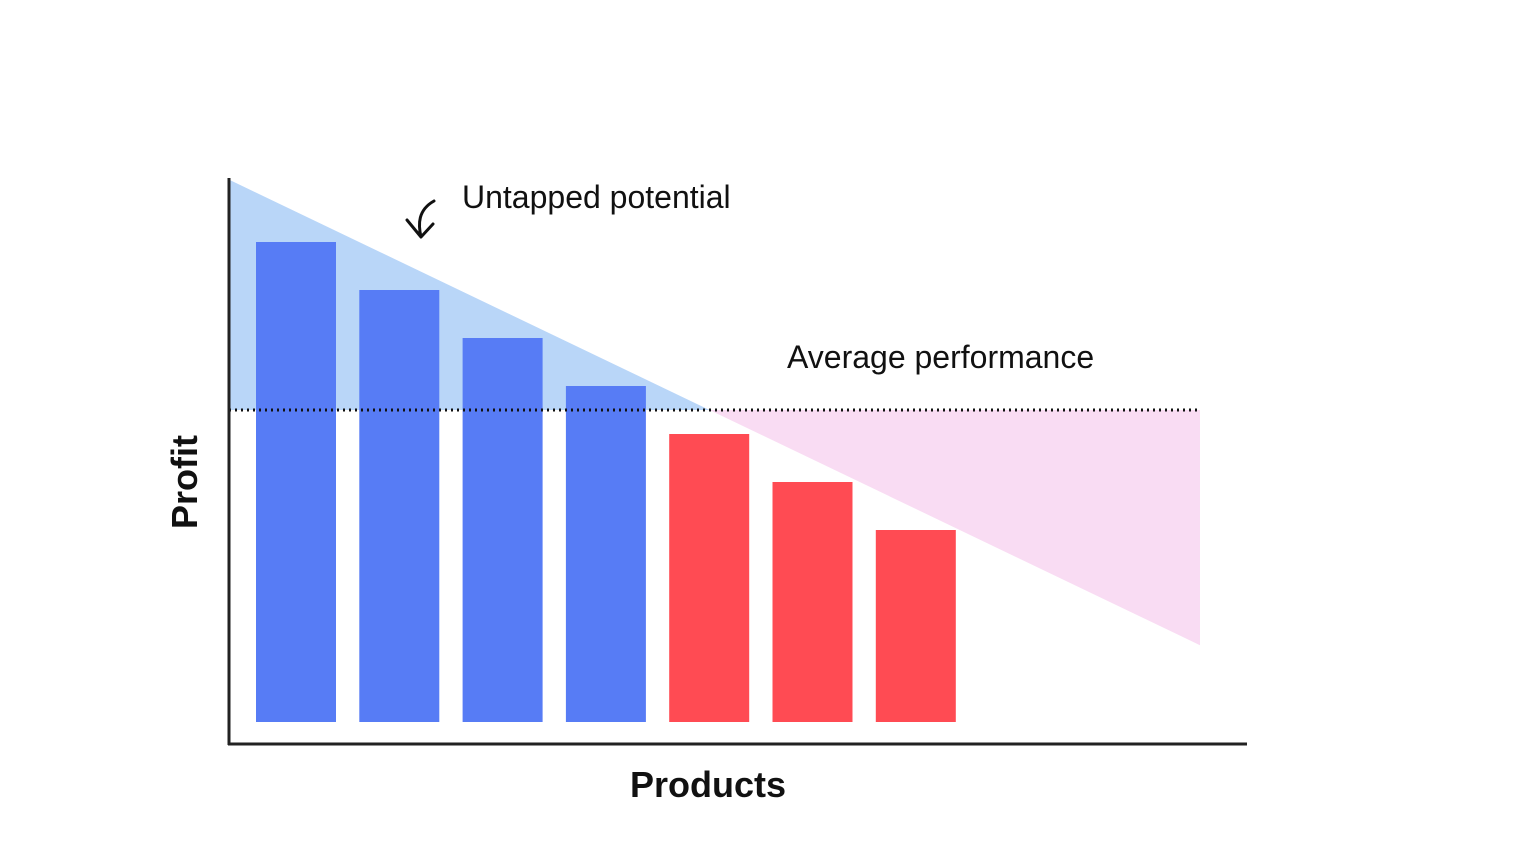 This screenshot has width=1536, height=864. What do you see at coordinates (708, 784) in the screenshot?
I see `x-axis-label: Products` at bounding box center [708, 784].